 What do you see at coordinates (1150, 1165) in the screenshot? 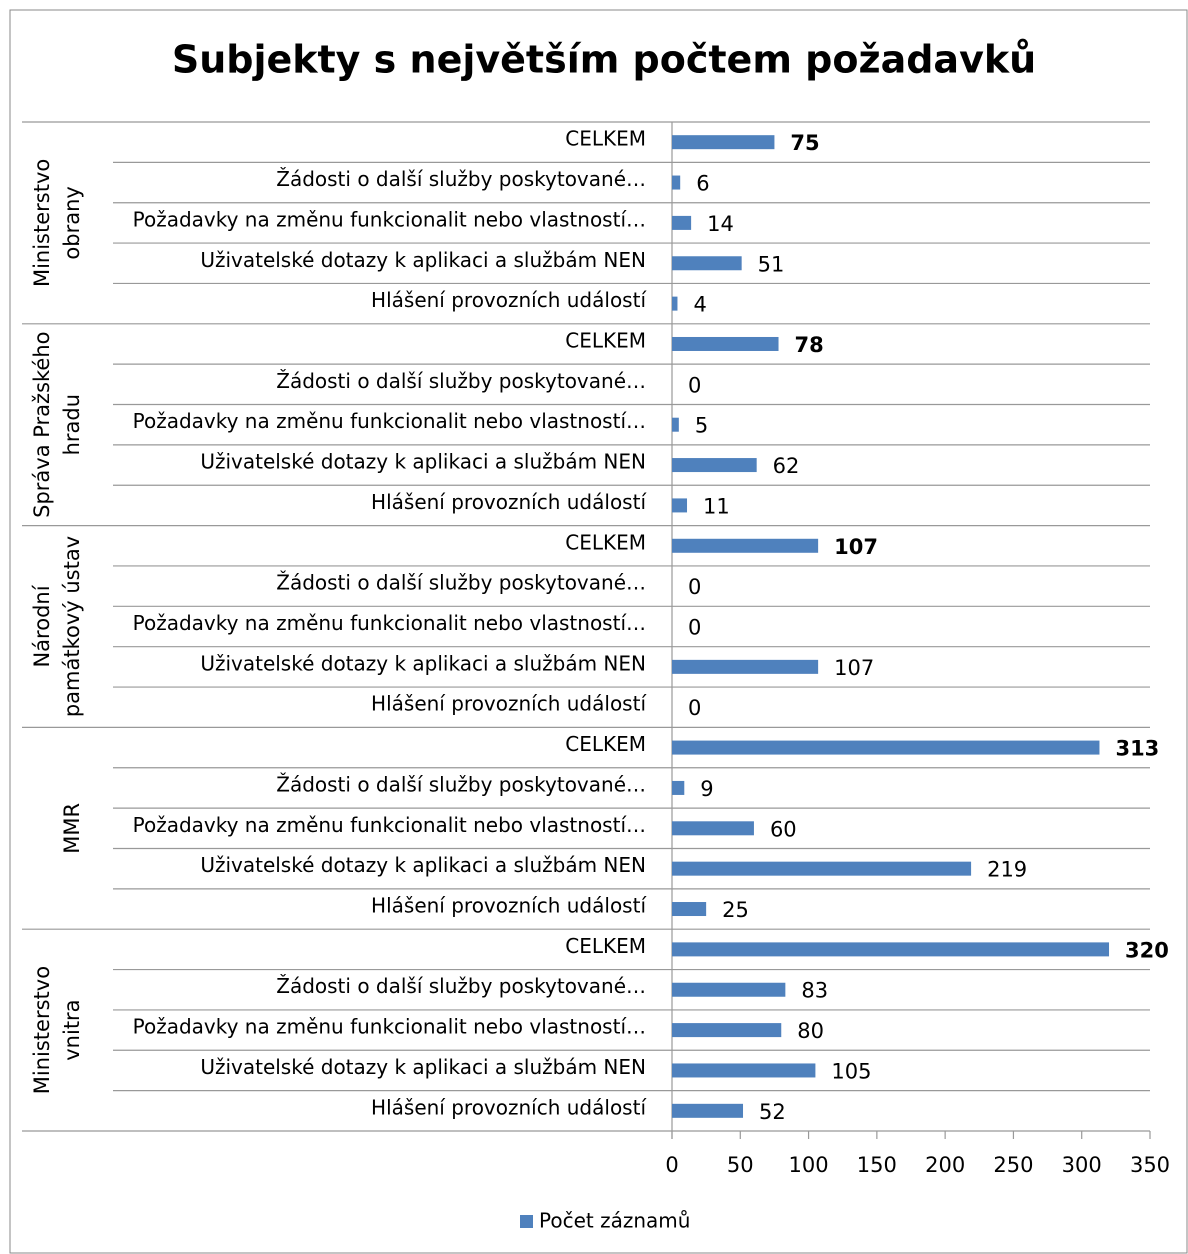
I see `x-tick-label: 350` at bounding box center [1150, 1165].